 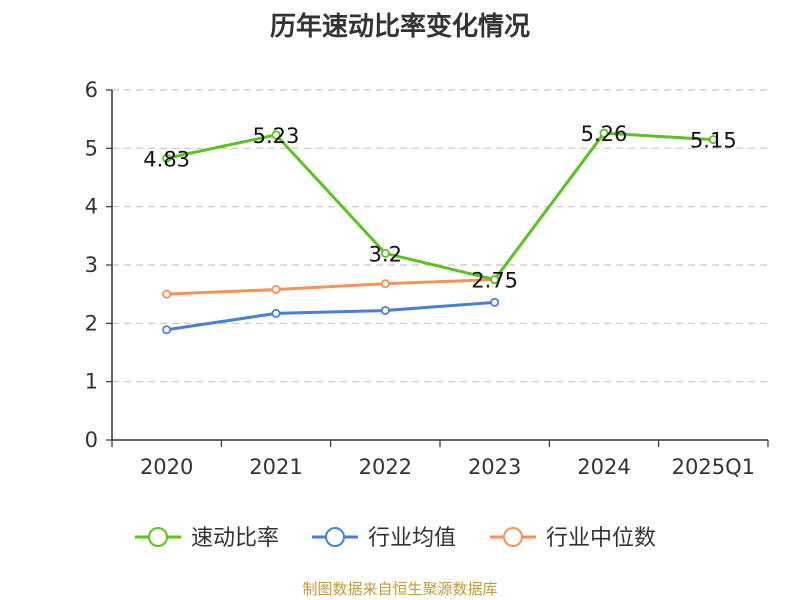 I want to click on source-note: 制图数据来自恒生聚源数据库, so click(x=400, y=589).